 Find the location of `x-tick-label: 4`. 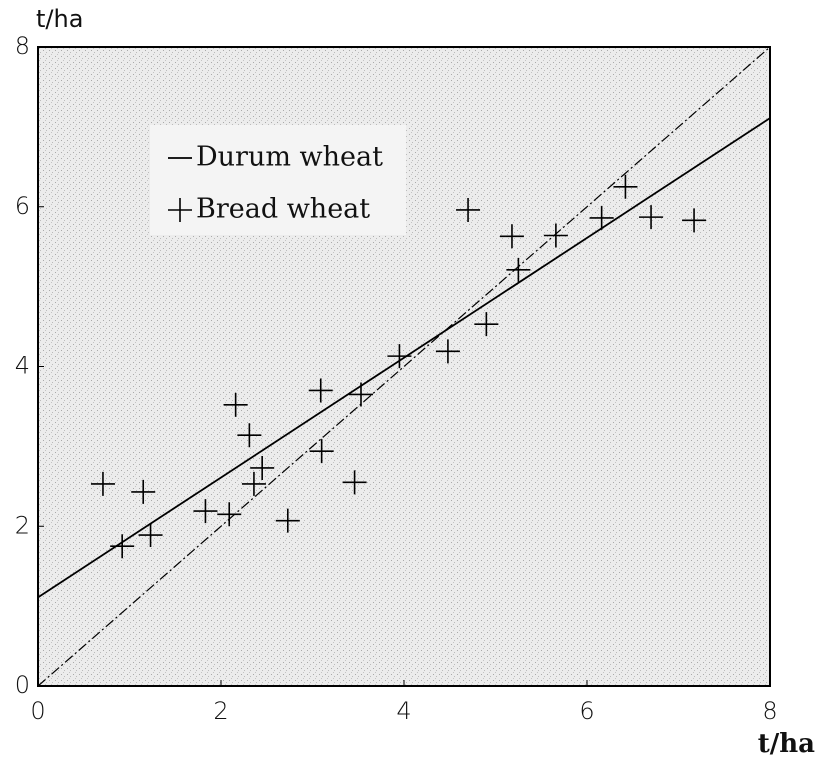

x-tick-label: 4 is located at coordinates (403, 711).